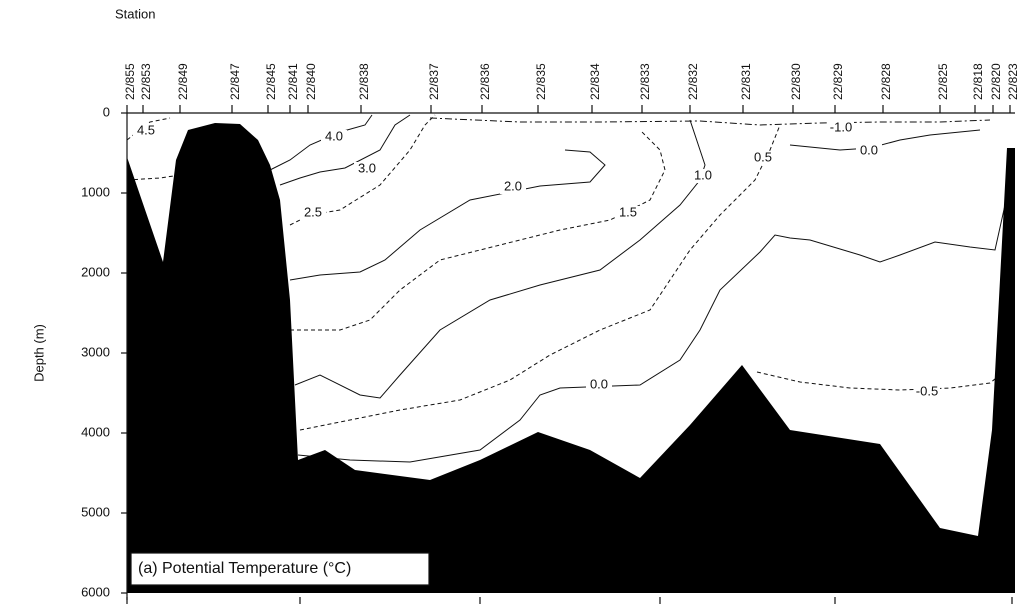 The image size is (1026, 612). Describe the element at coordinates (311, 81) in the screenshot. I see `station-label: 22/840` at that location.